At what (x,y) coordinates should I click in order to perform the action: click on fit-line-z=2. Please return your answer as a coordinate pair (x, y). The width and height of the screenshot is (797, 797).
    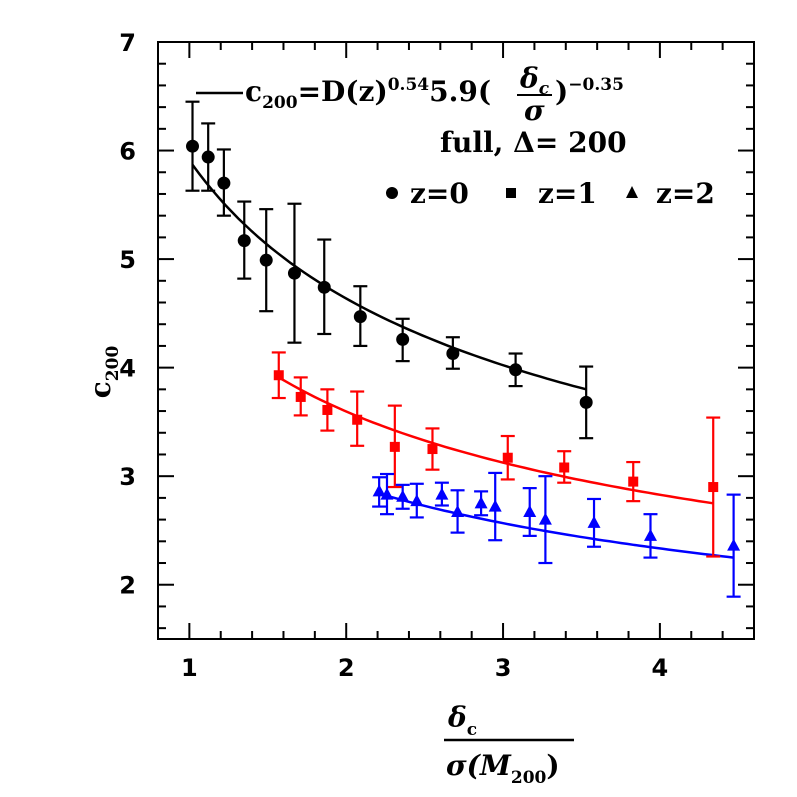
    Looking at the image, I should click on (556, 525).